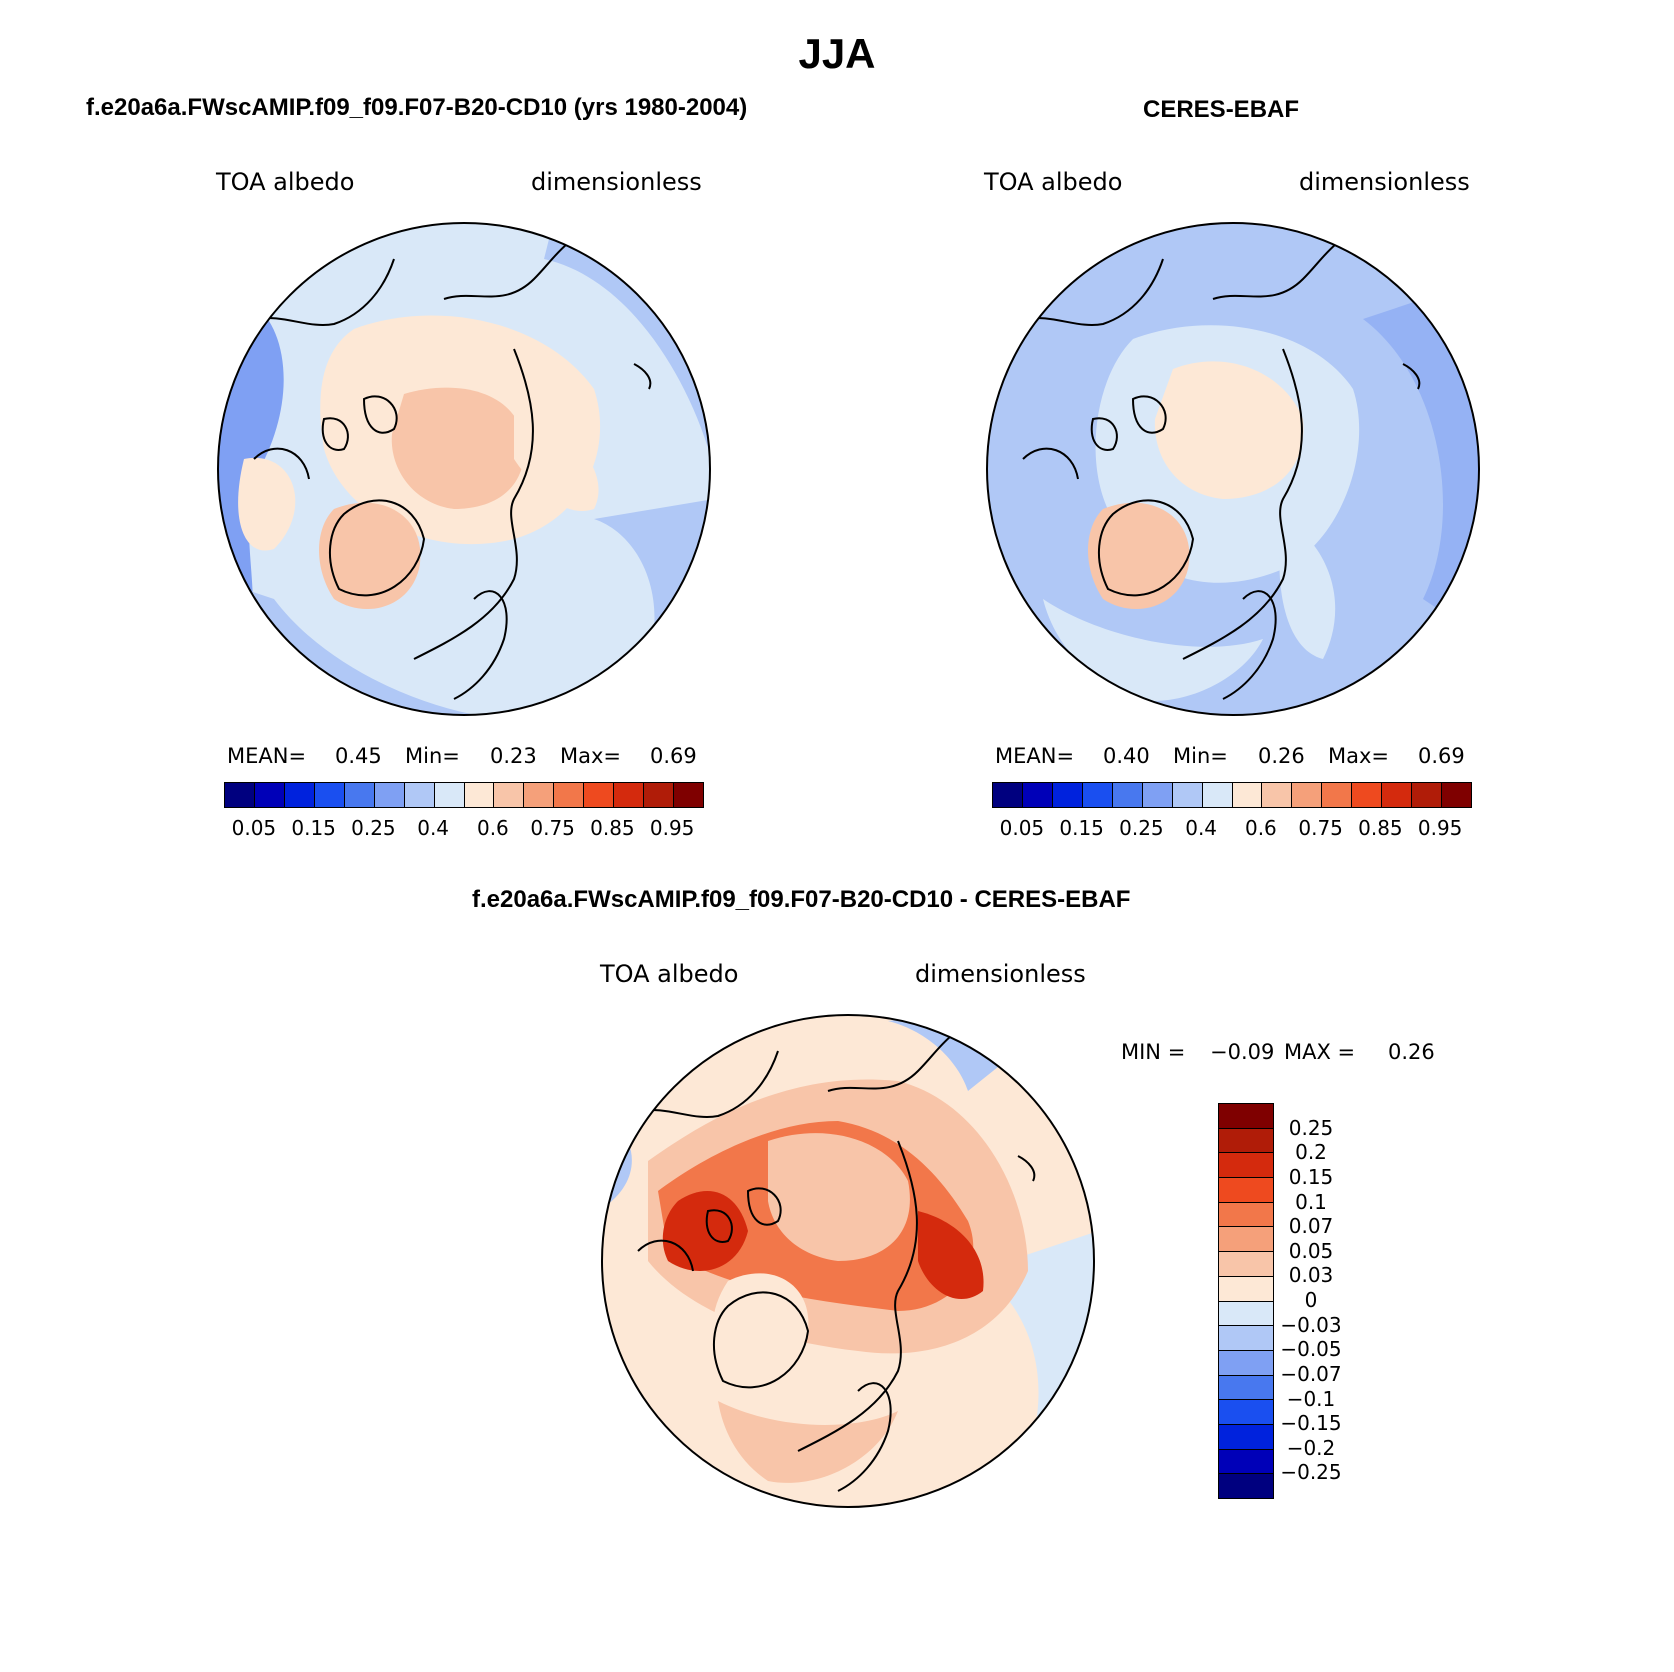  I want to click on model-max-value: 0.69, so click(673, 756).